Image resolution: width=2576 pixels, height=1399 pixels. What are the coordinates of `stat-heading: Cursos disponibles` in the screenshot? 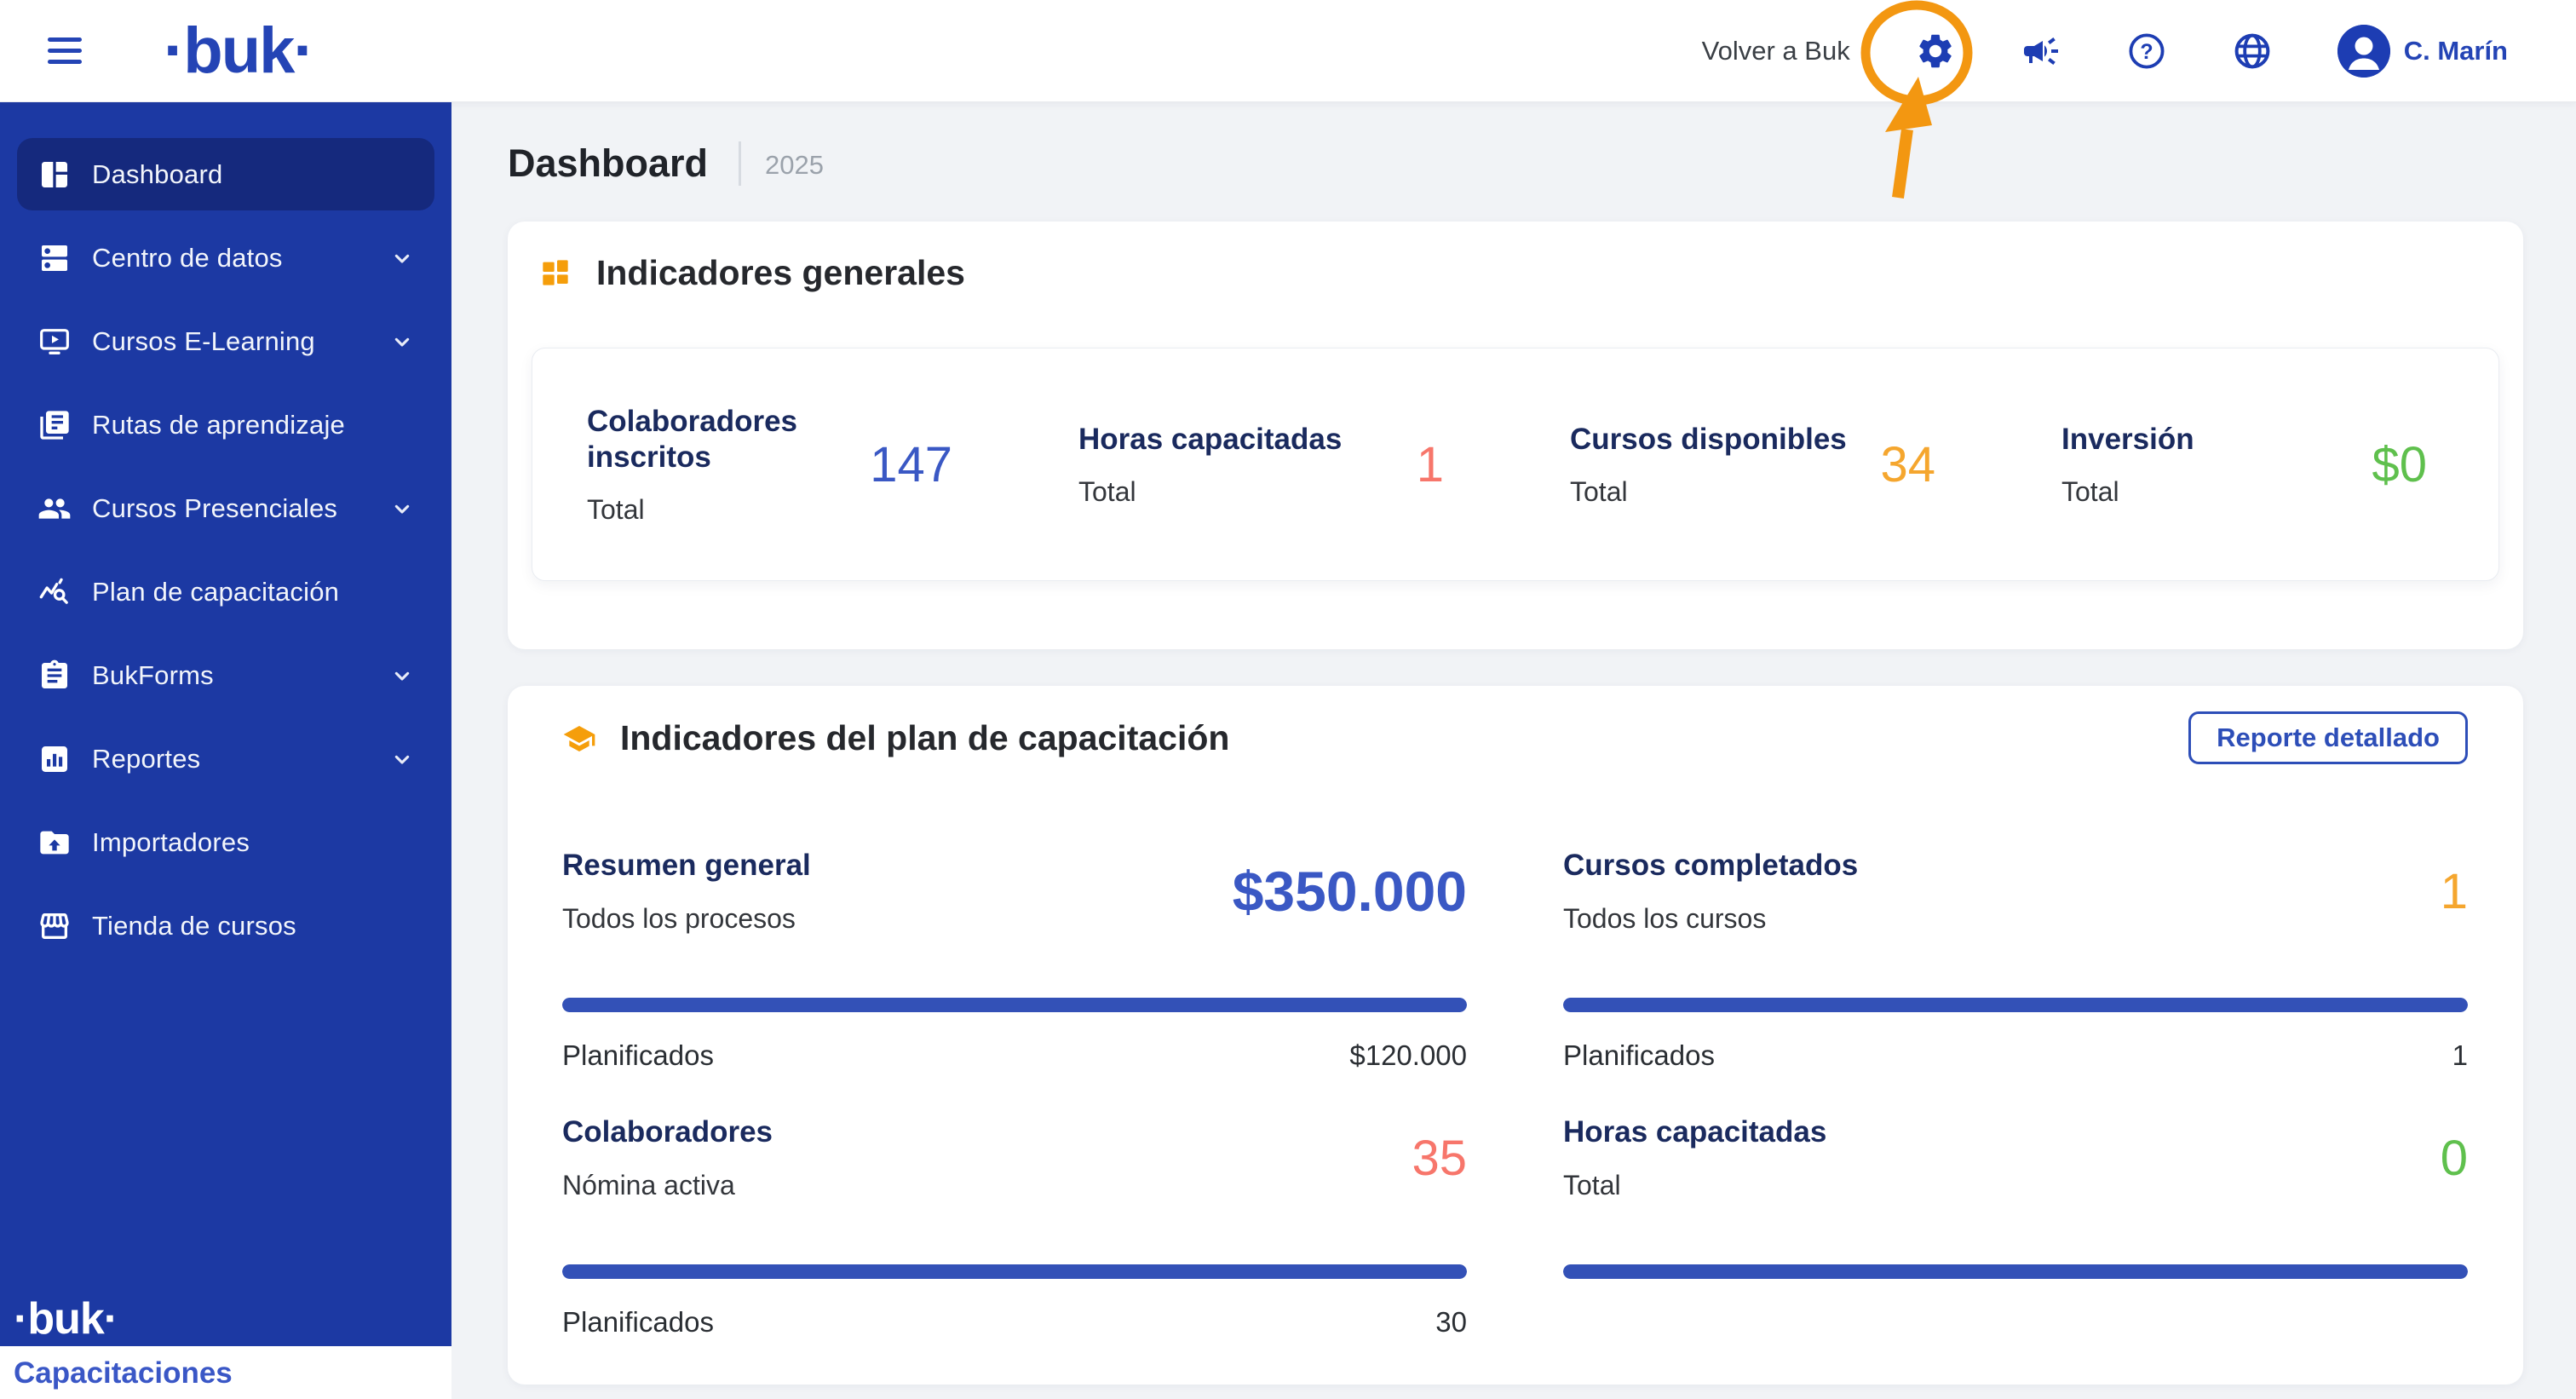 It's located at (1709, 439).